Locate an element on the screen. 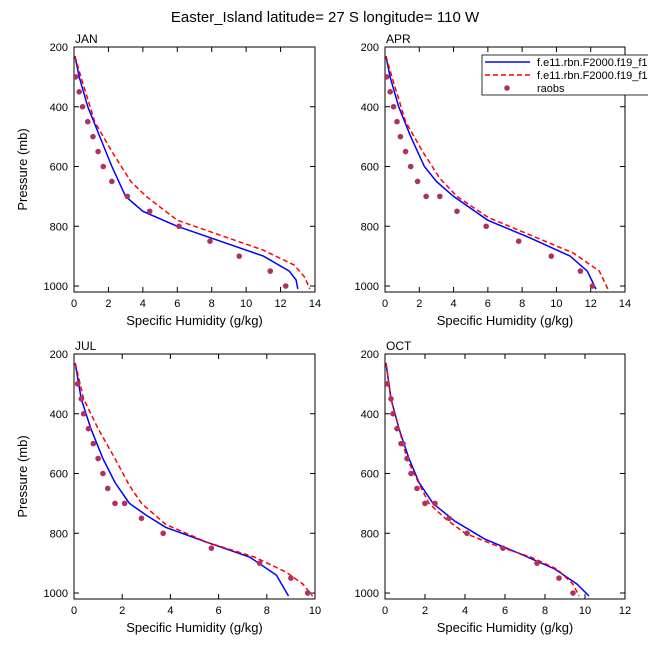  x-tick-label-oct: 10 is located at coordinates (585, 611).